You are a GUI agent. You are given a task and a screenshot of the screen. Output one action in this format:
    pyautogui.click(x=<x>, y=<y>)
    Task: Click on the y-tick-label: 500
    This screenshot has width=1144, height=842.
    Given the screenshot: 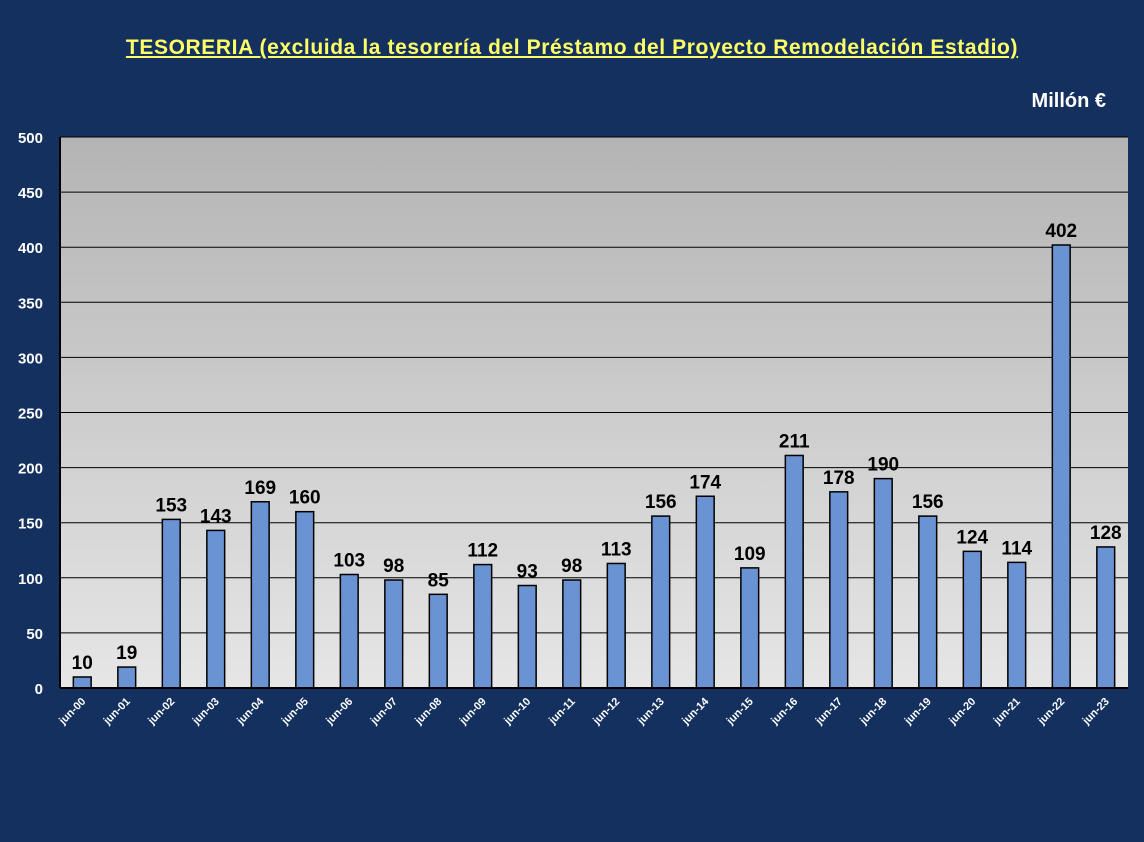 What is the action you would take?
    pyautogui.click(x=30, y=138)
    